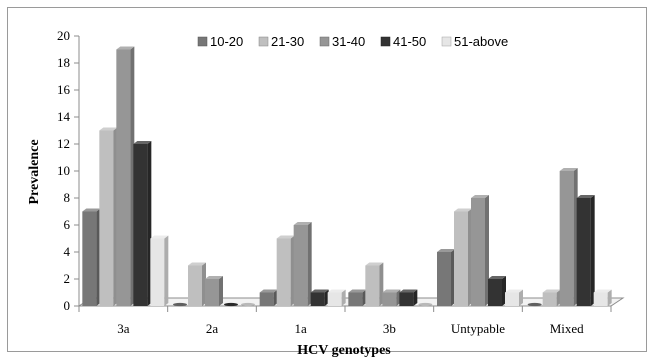 The width and height of the screenshot is (655, 358). I want to click on y-tick-label: 20, so click(63, 35).